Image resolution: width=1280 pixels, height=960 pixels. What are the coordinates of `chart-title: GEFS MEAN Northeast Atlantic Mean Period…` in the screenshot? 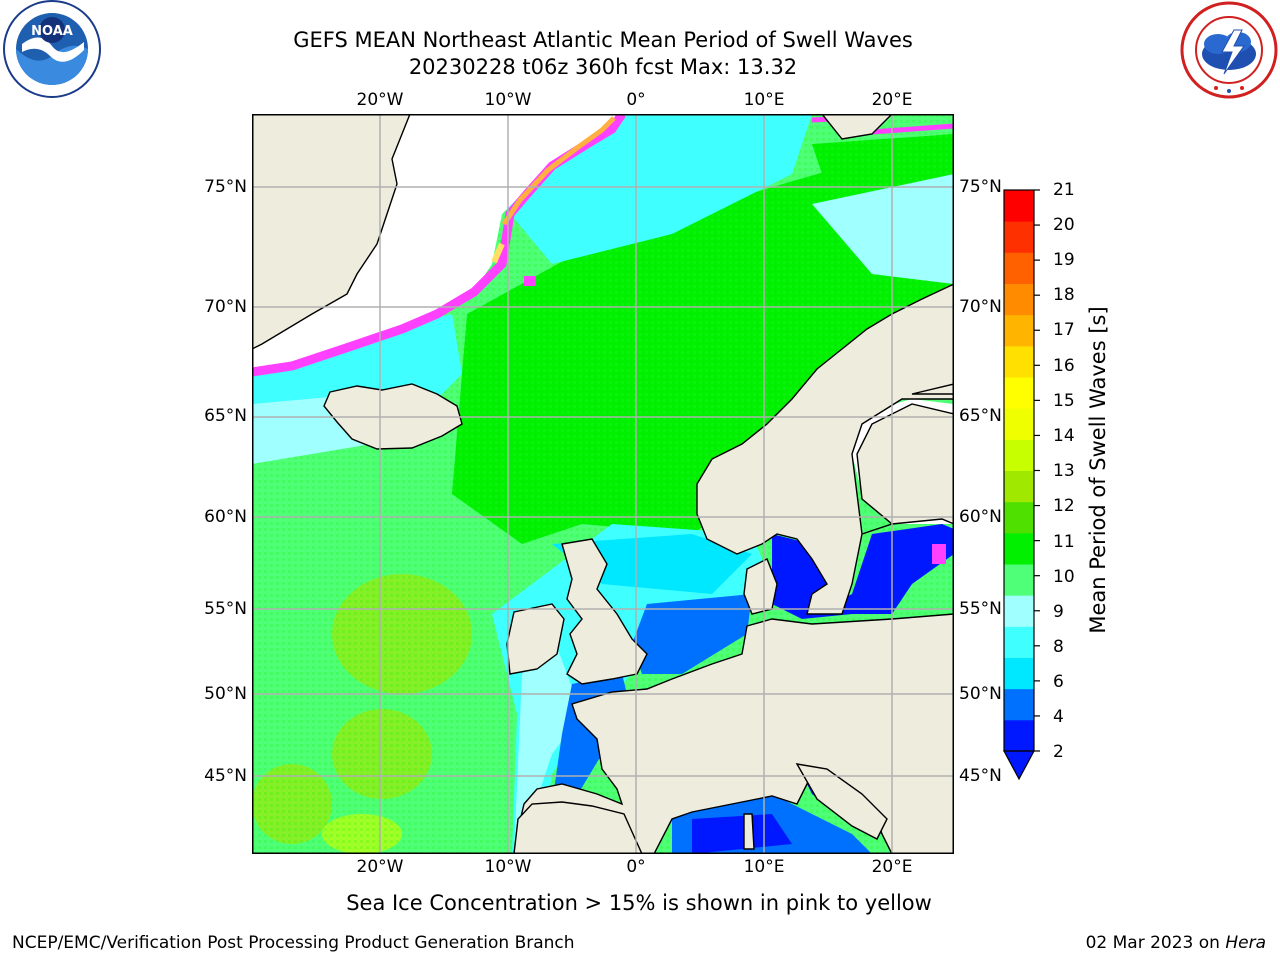 It's located at (603, 40).